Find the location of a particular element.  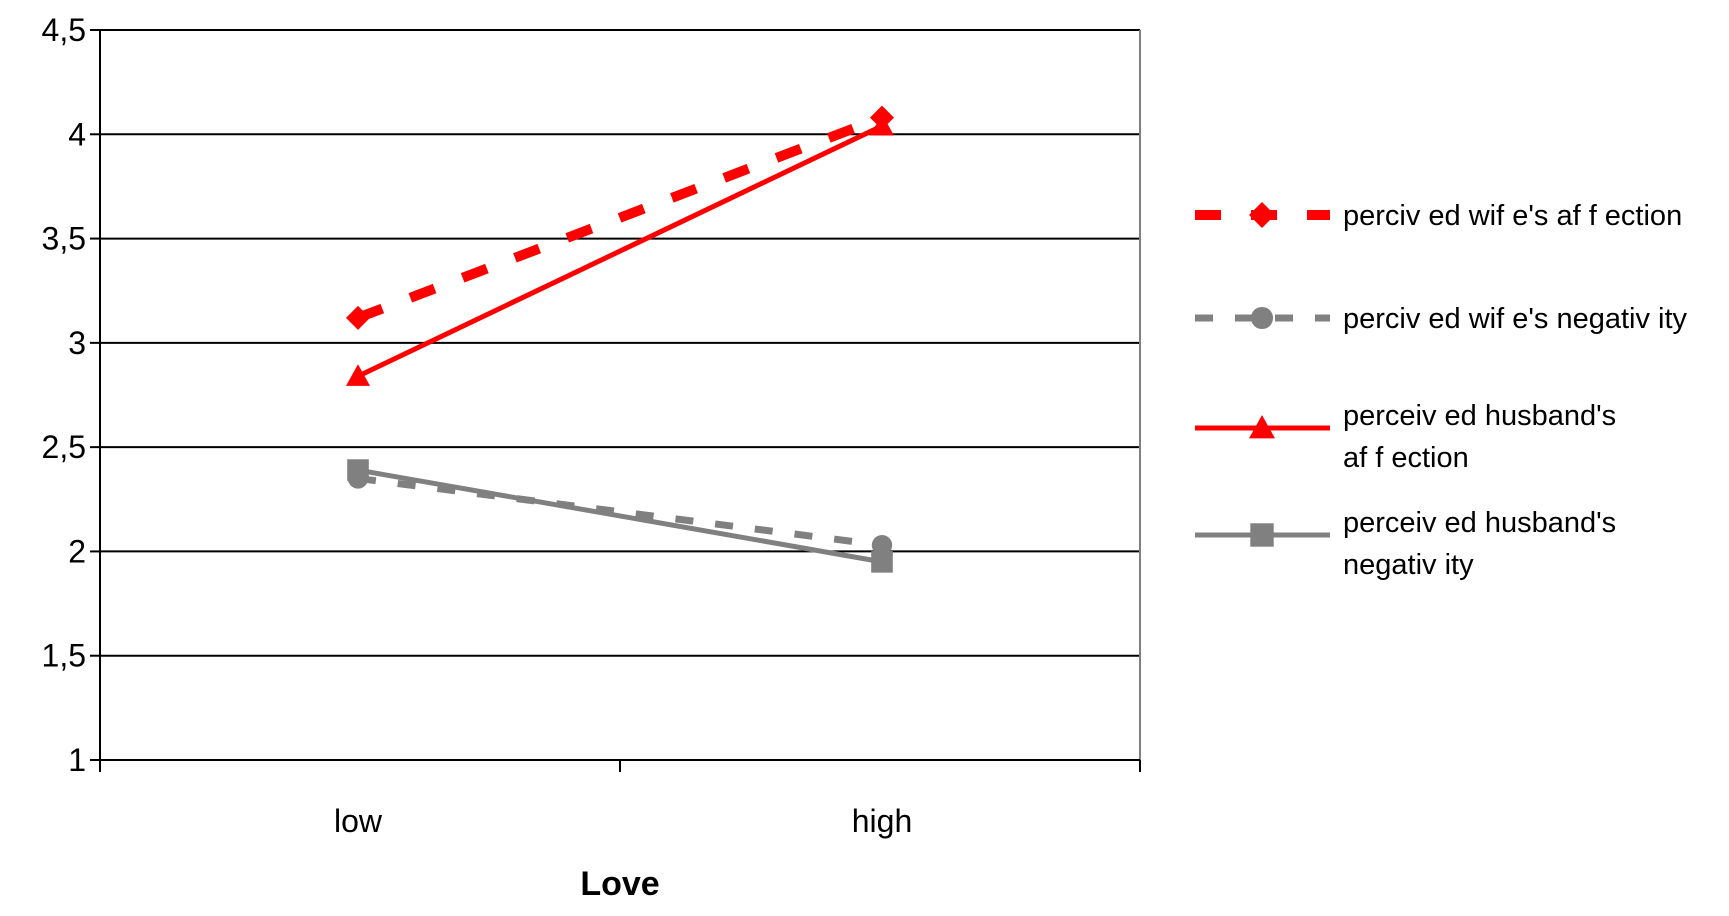

legend-label: perceiv ed husband's negativ ity is located at coordinates (1479, 544).